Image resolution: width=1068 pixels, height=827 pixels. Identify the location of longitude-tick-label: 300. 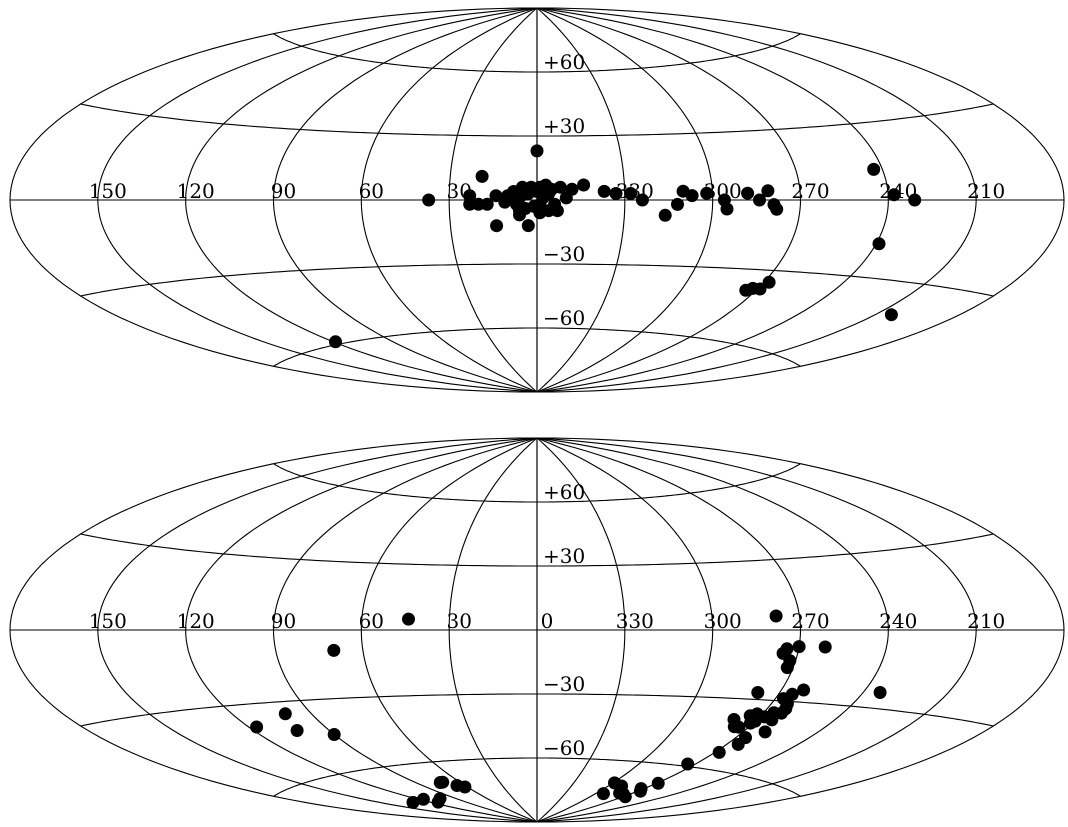
(723, 621).